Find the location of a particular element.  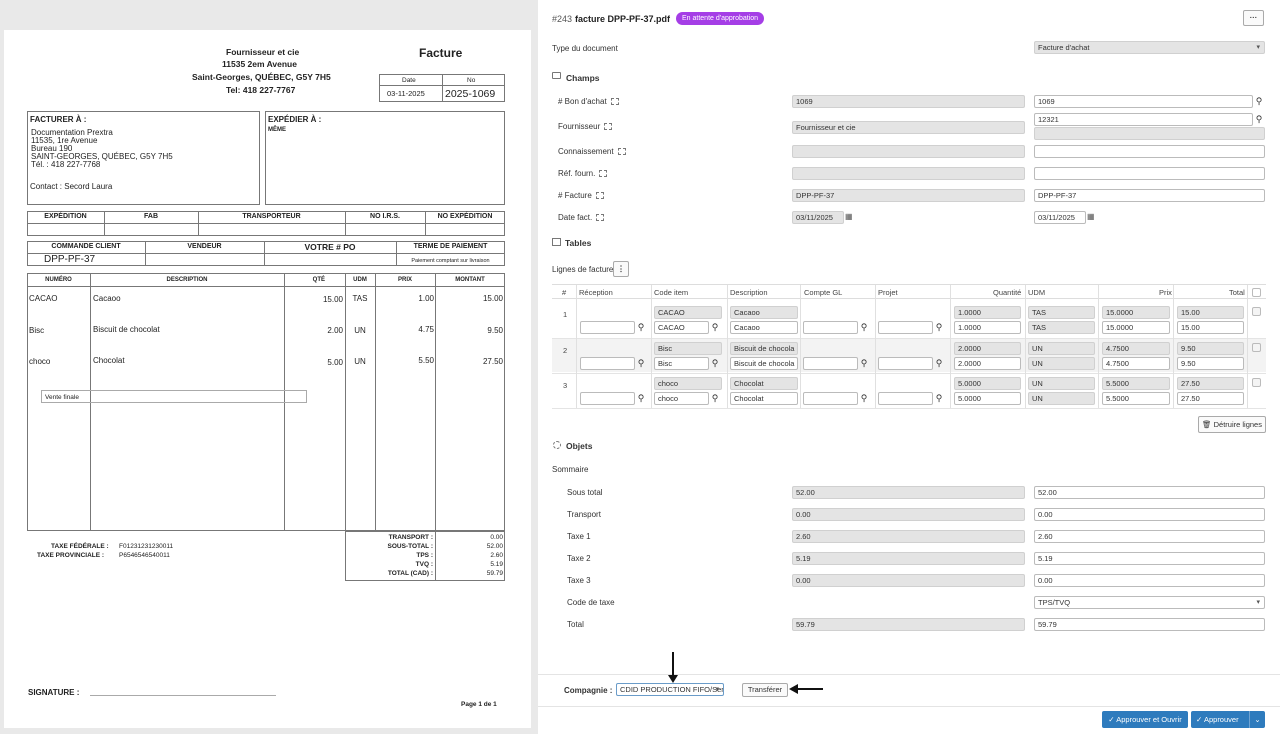

final-sale: Vente finale is located at coordinates (62, 397).